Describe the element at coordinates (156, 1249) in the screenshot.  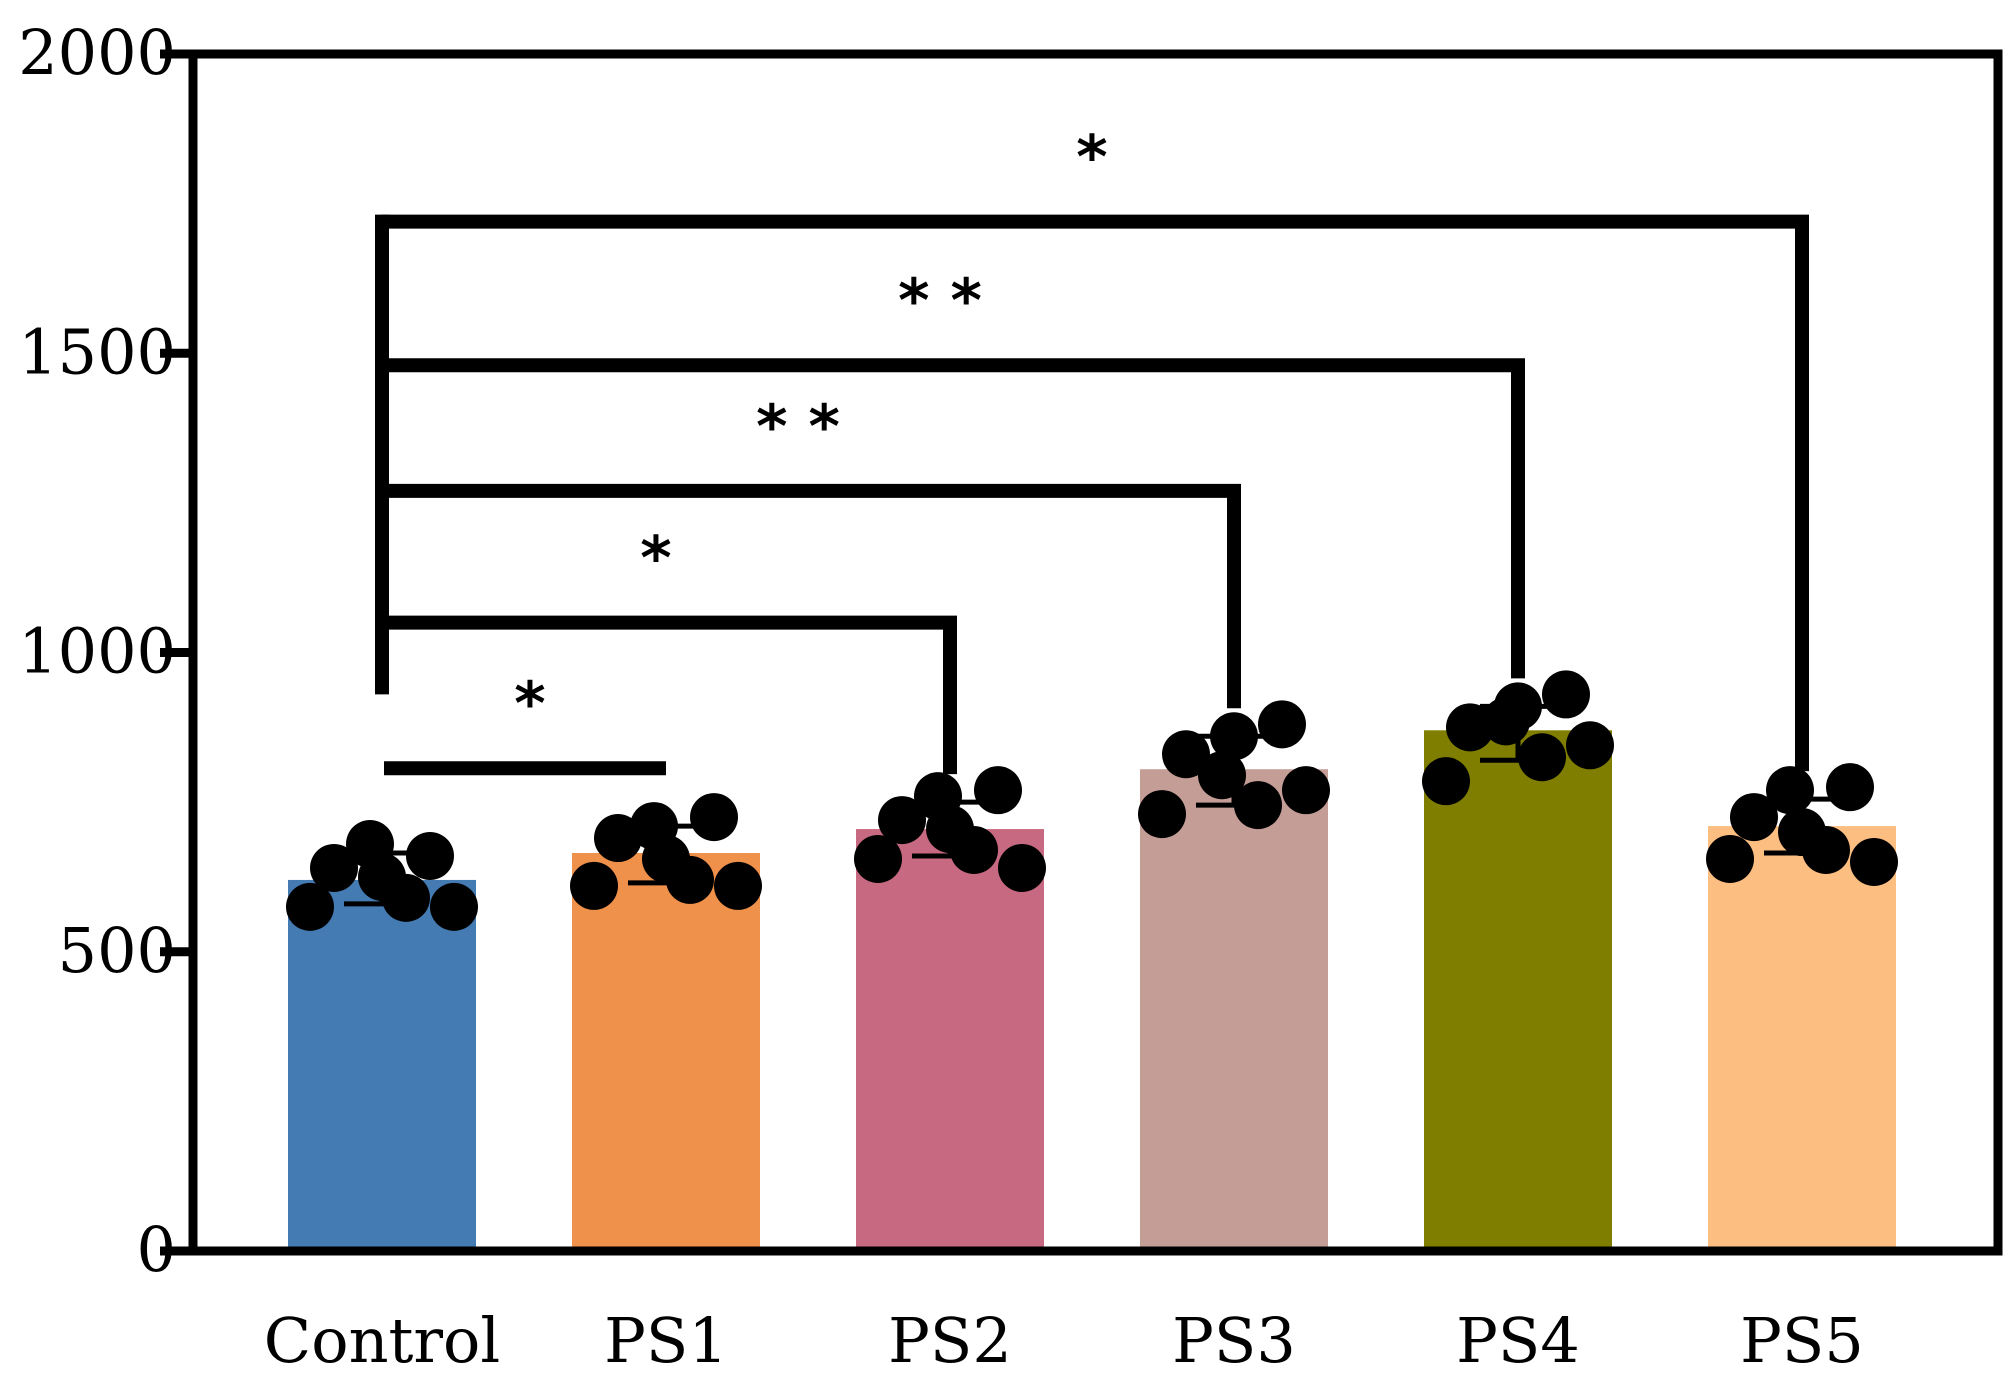
I see `y-tick-label: 0` at that location.